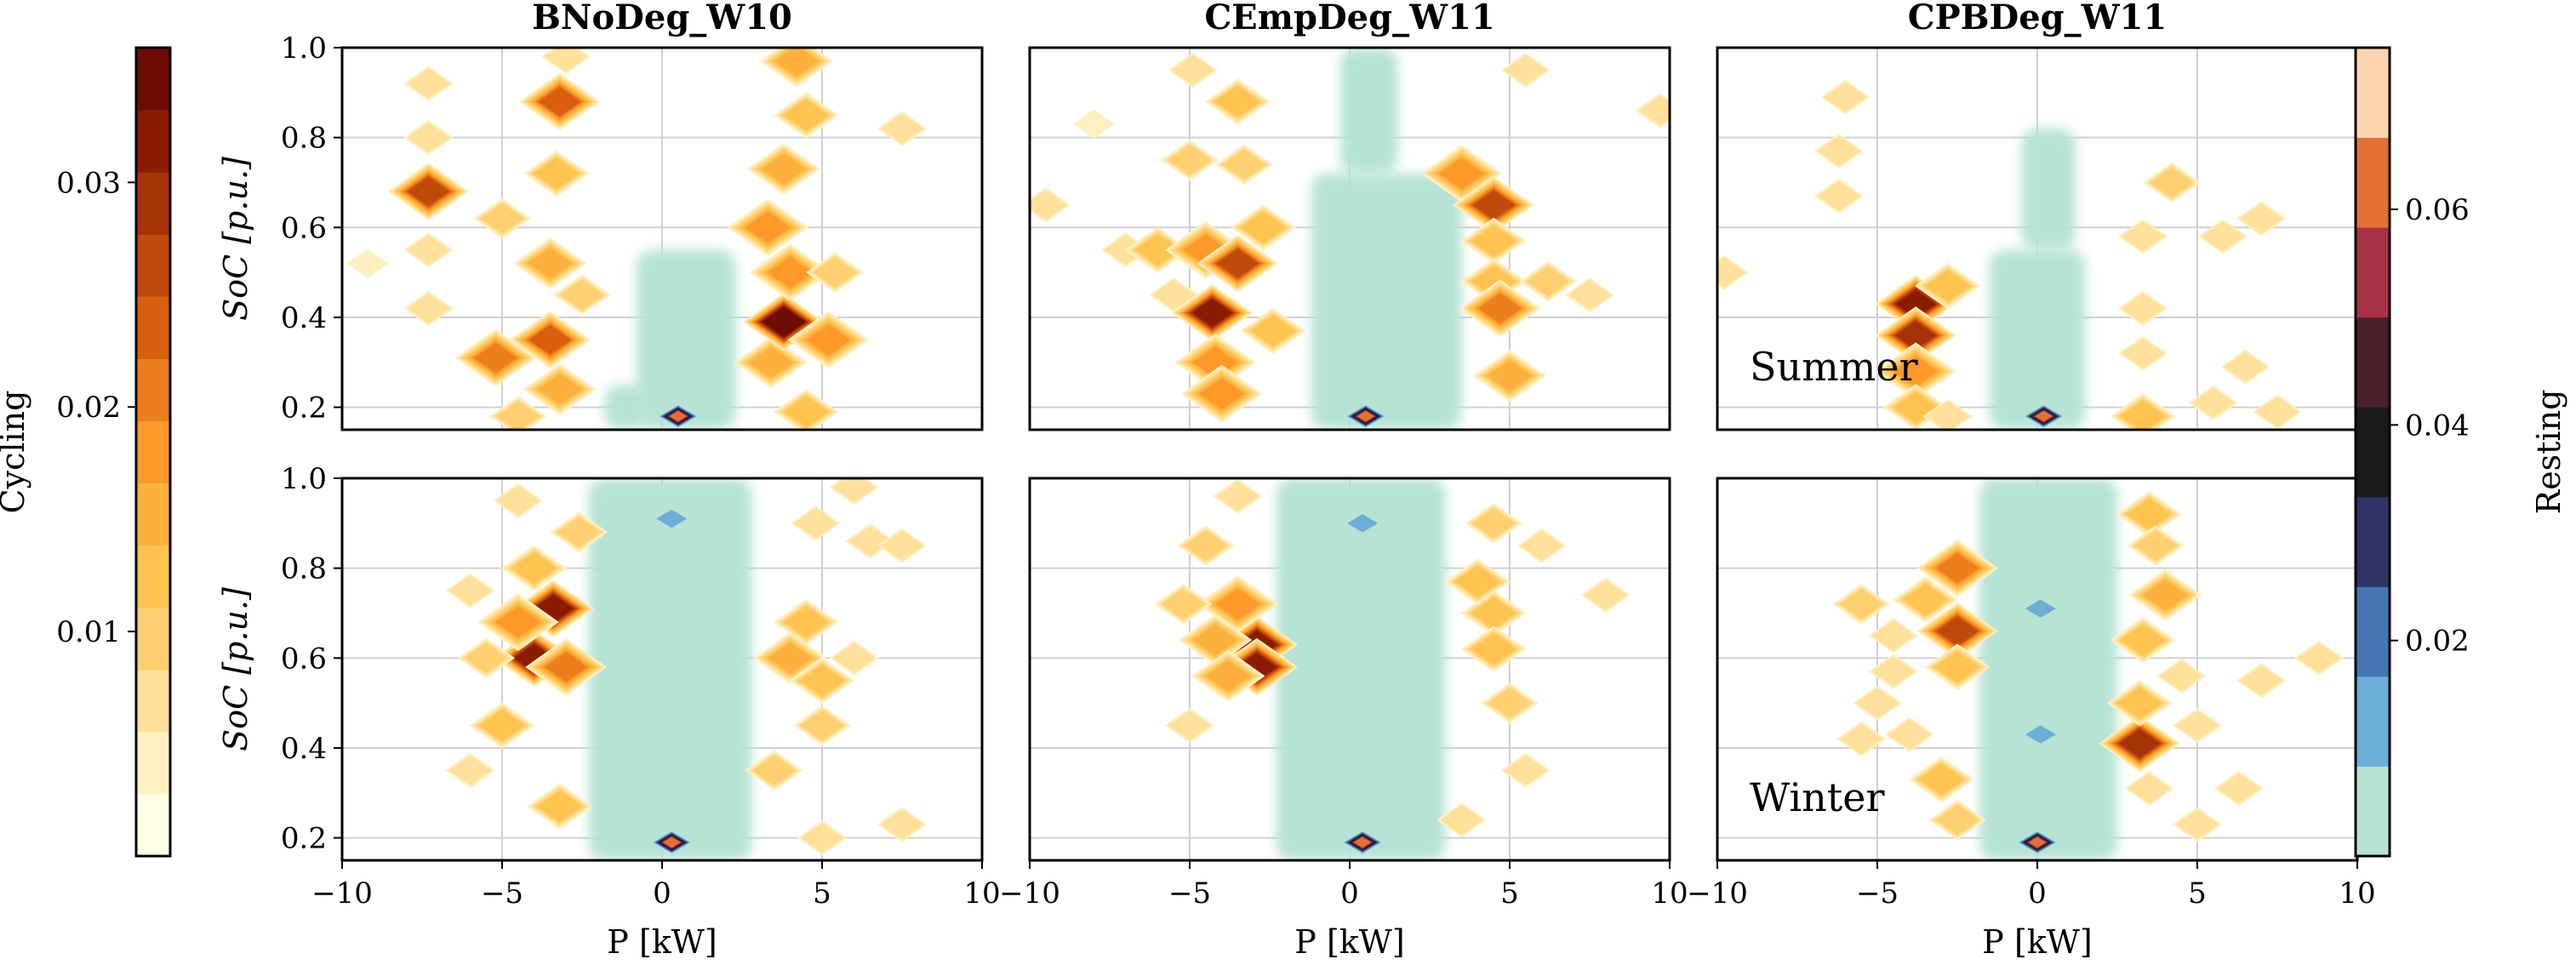  I want to click on y-tick-label: 0.2, so click(304, 408).